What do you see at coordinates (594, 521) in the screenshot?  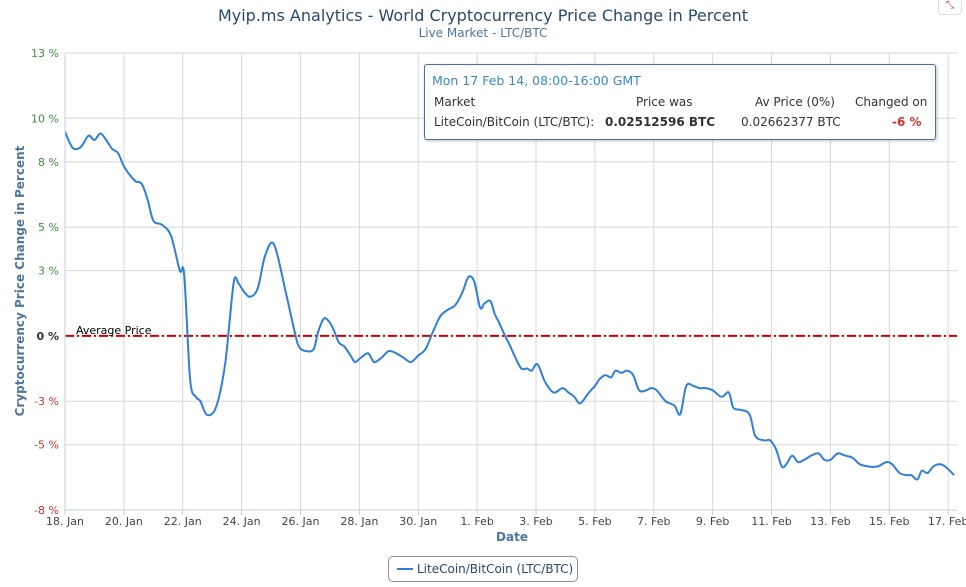 I see `x-tick-label: 5. Feb` at bounding box center [594, 521].